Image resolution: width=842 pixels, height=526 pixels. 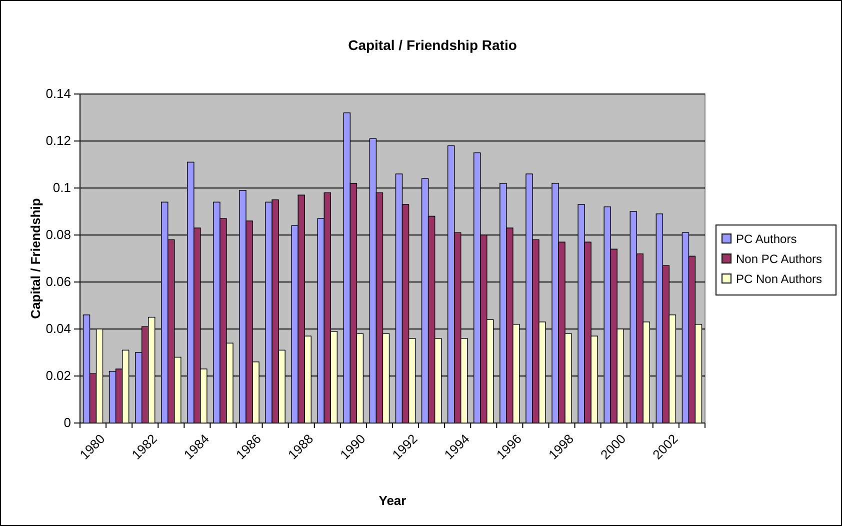 What do you see at coordinates (392, 500) in the screenshot?
I see `x-axis-title: Year` at bounding box center [392, 500].